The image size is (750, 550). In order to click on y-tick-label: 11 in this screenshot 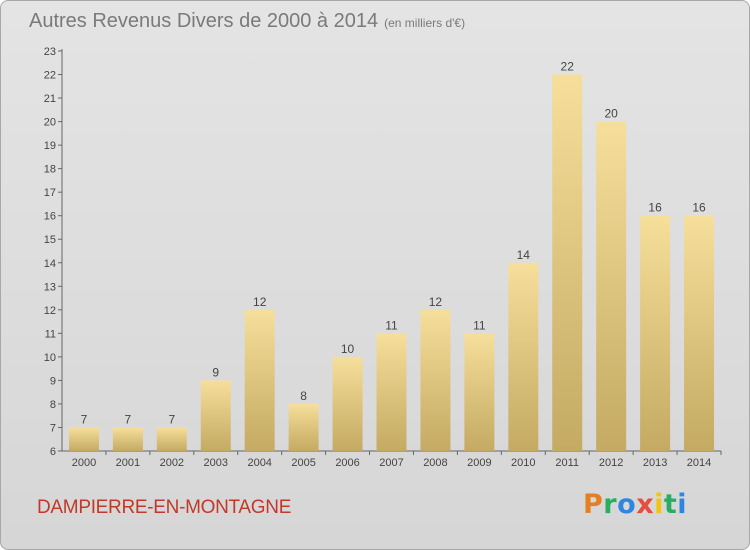, I will do `click(50, 334)`.